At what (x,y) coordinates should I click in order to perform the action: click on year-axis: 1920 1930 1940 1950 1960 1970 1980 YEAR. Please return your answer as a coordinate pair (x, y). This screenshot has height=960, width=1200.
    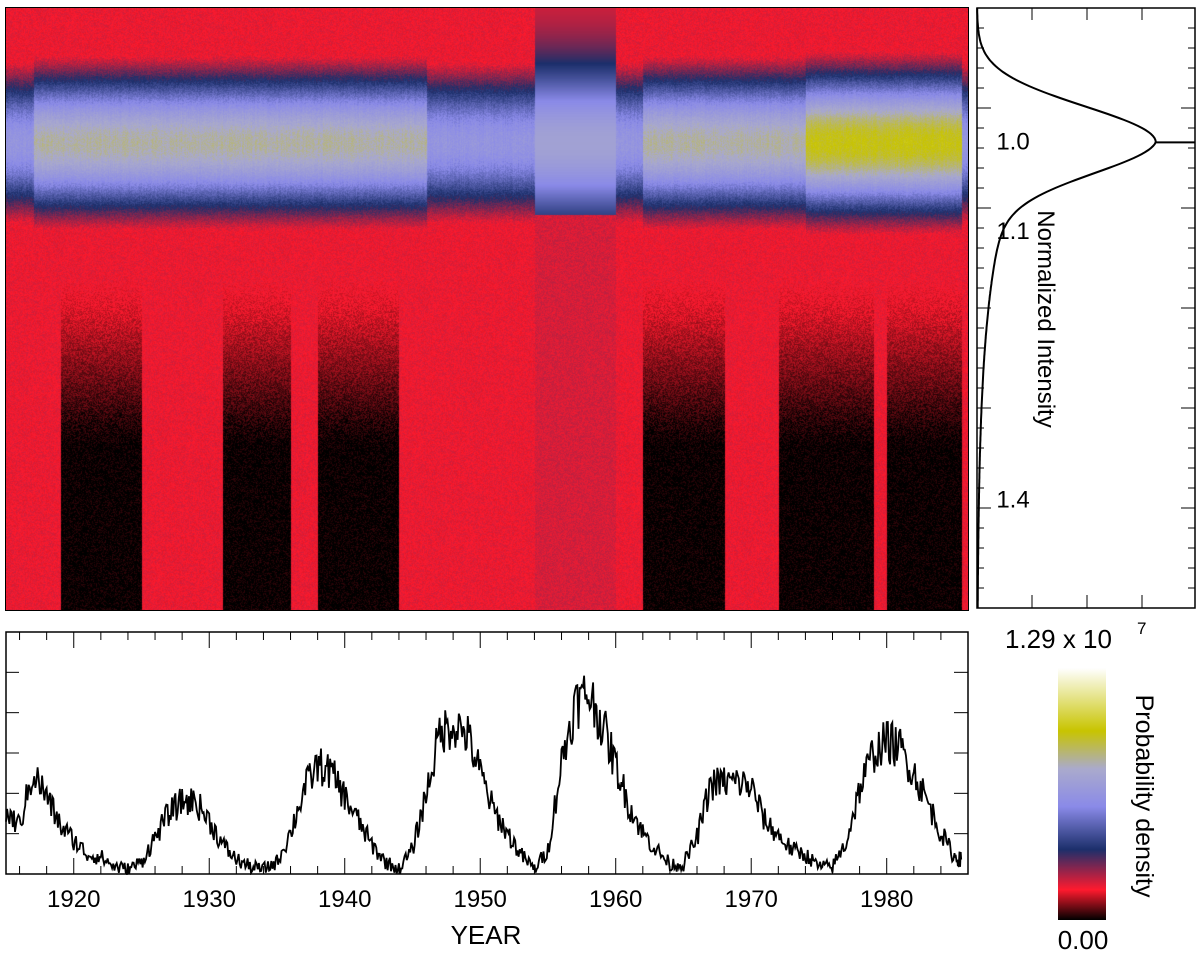
    Looking at the image, I should click on (480, 918).